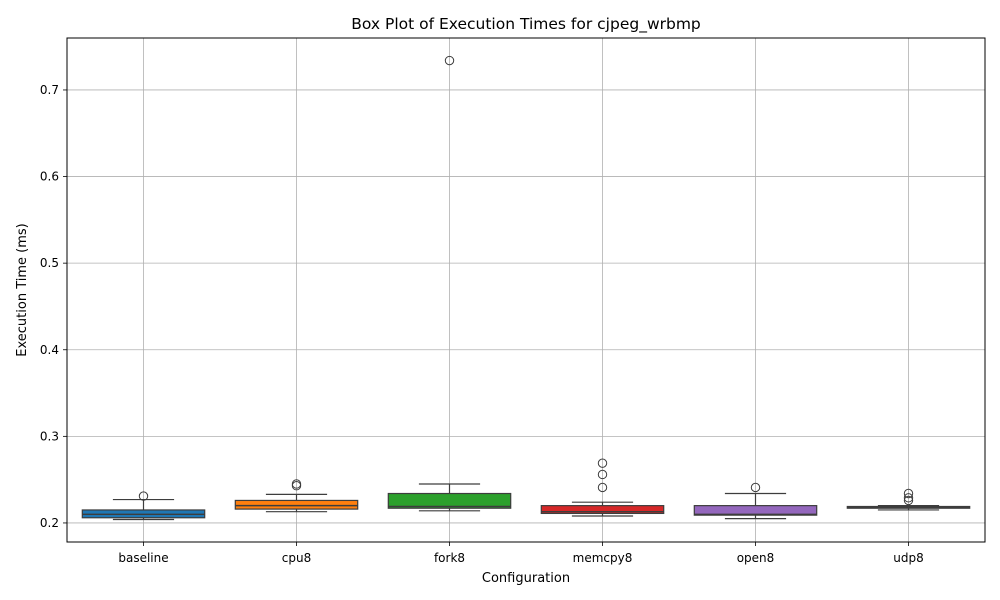  Describe the element at coordinates (296, 496) in the screenshot. I see `box-cpu8` at that location.